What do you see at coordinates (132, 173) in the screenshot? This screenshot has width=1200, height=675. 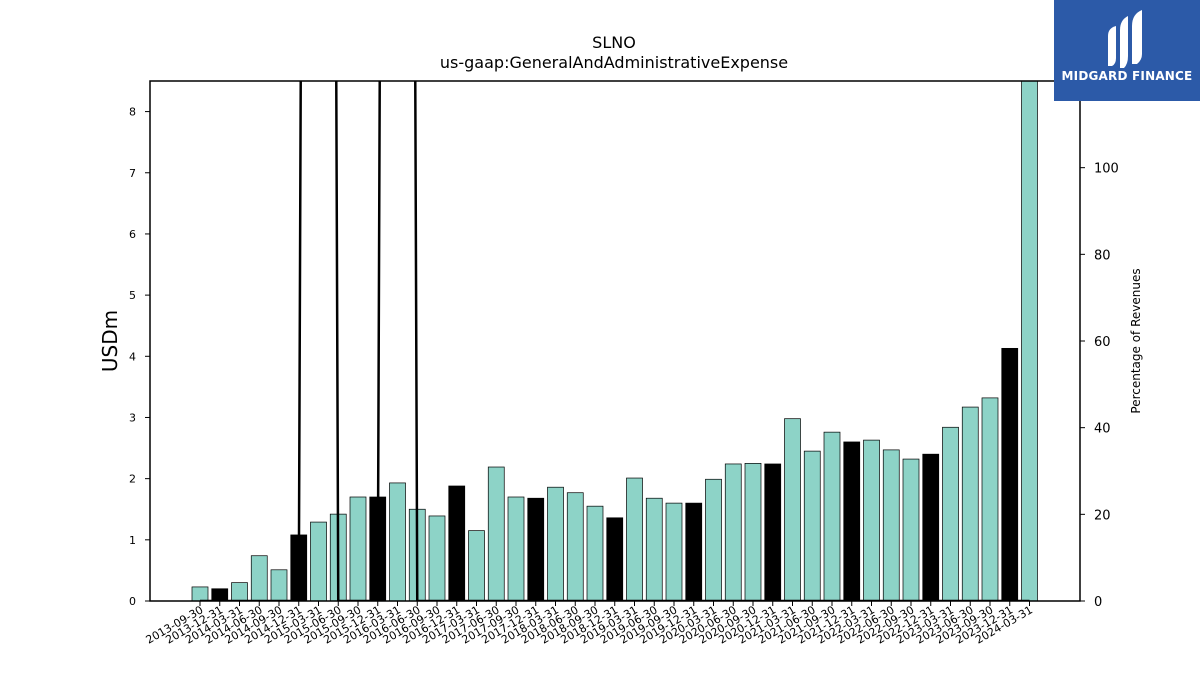 I see `y-tick-label: 7` at bounding box center [132, 173].